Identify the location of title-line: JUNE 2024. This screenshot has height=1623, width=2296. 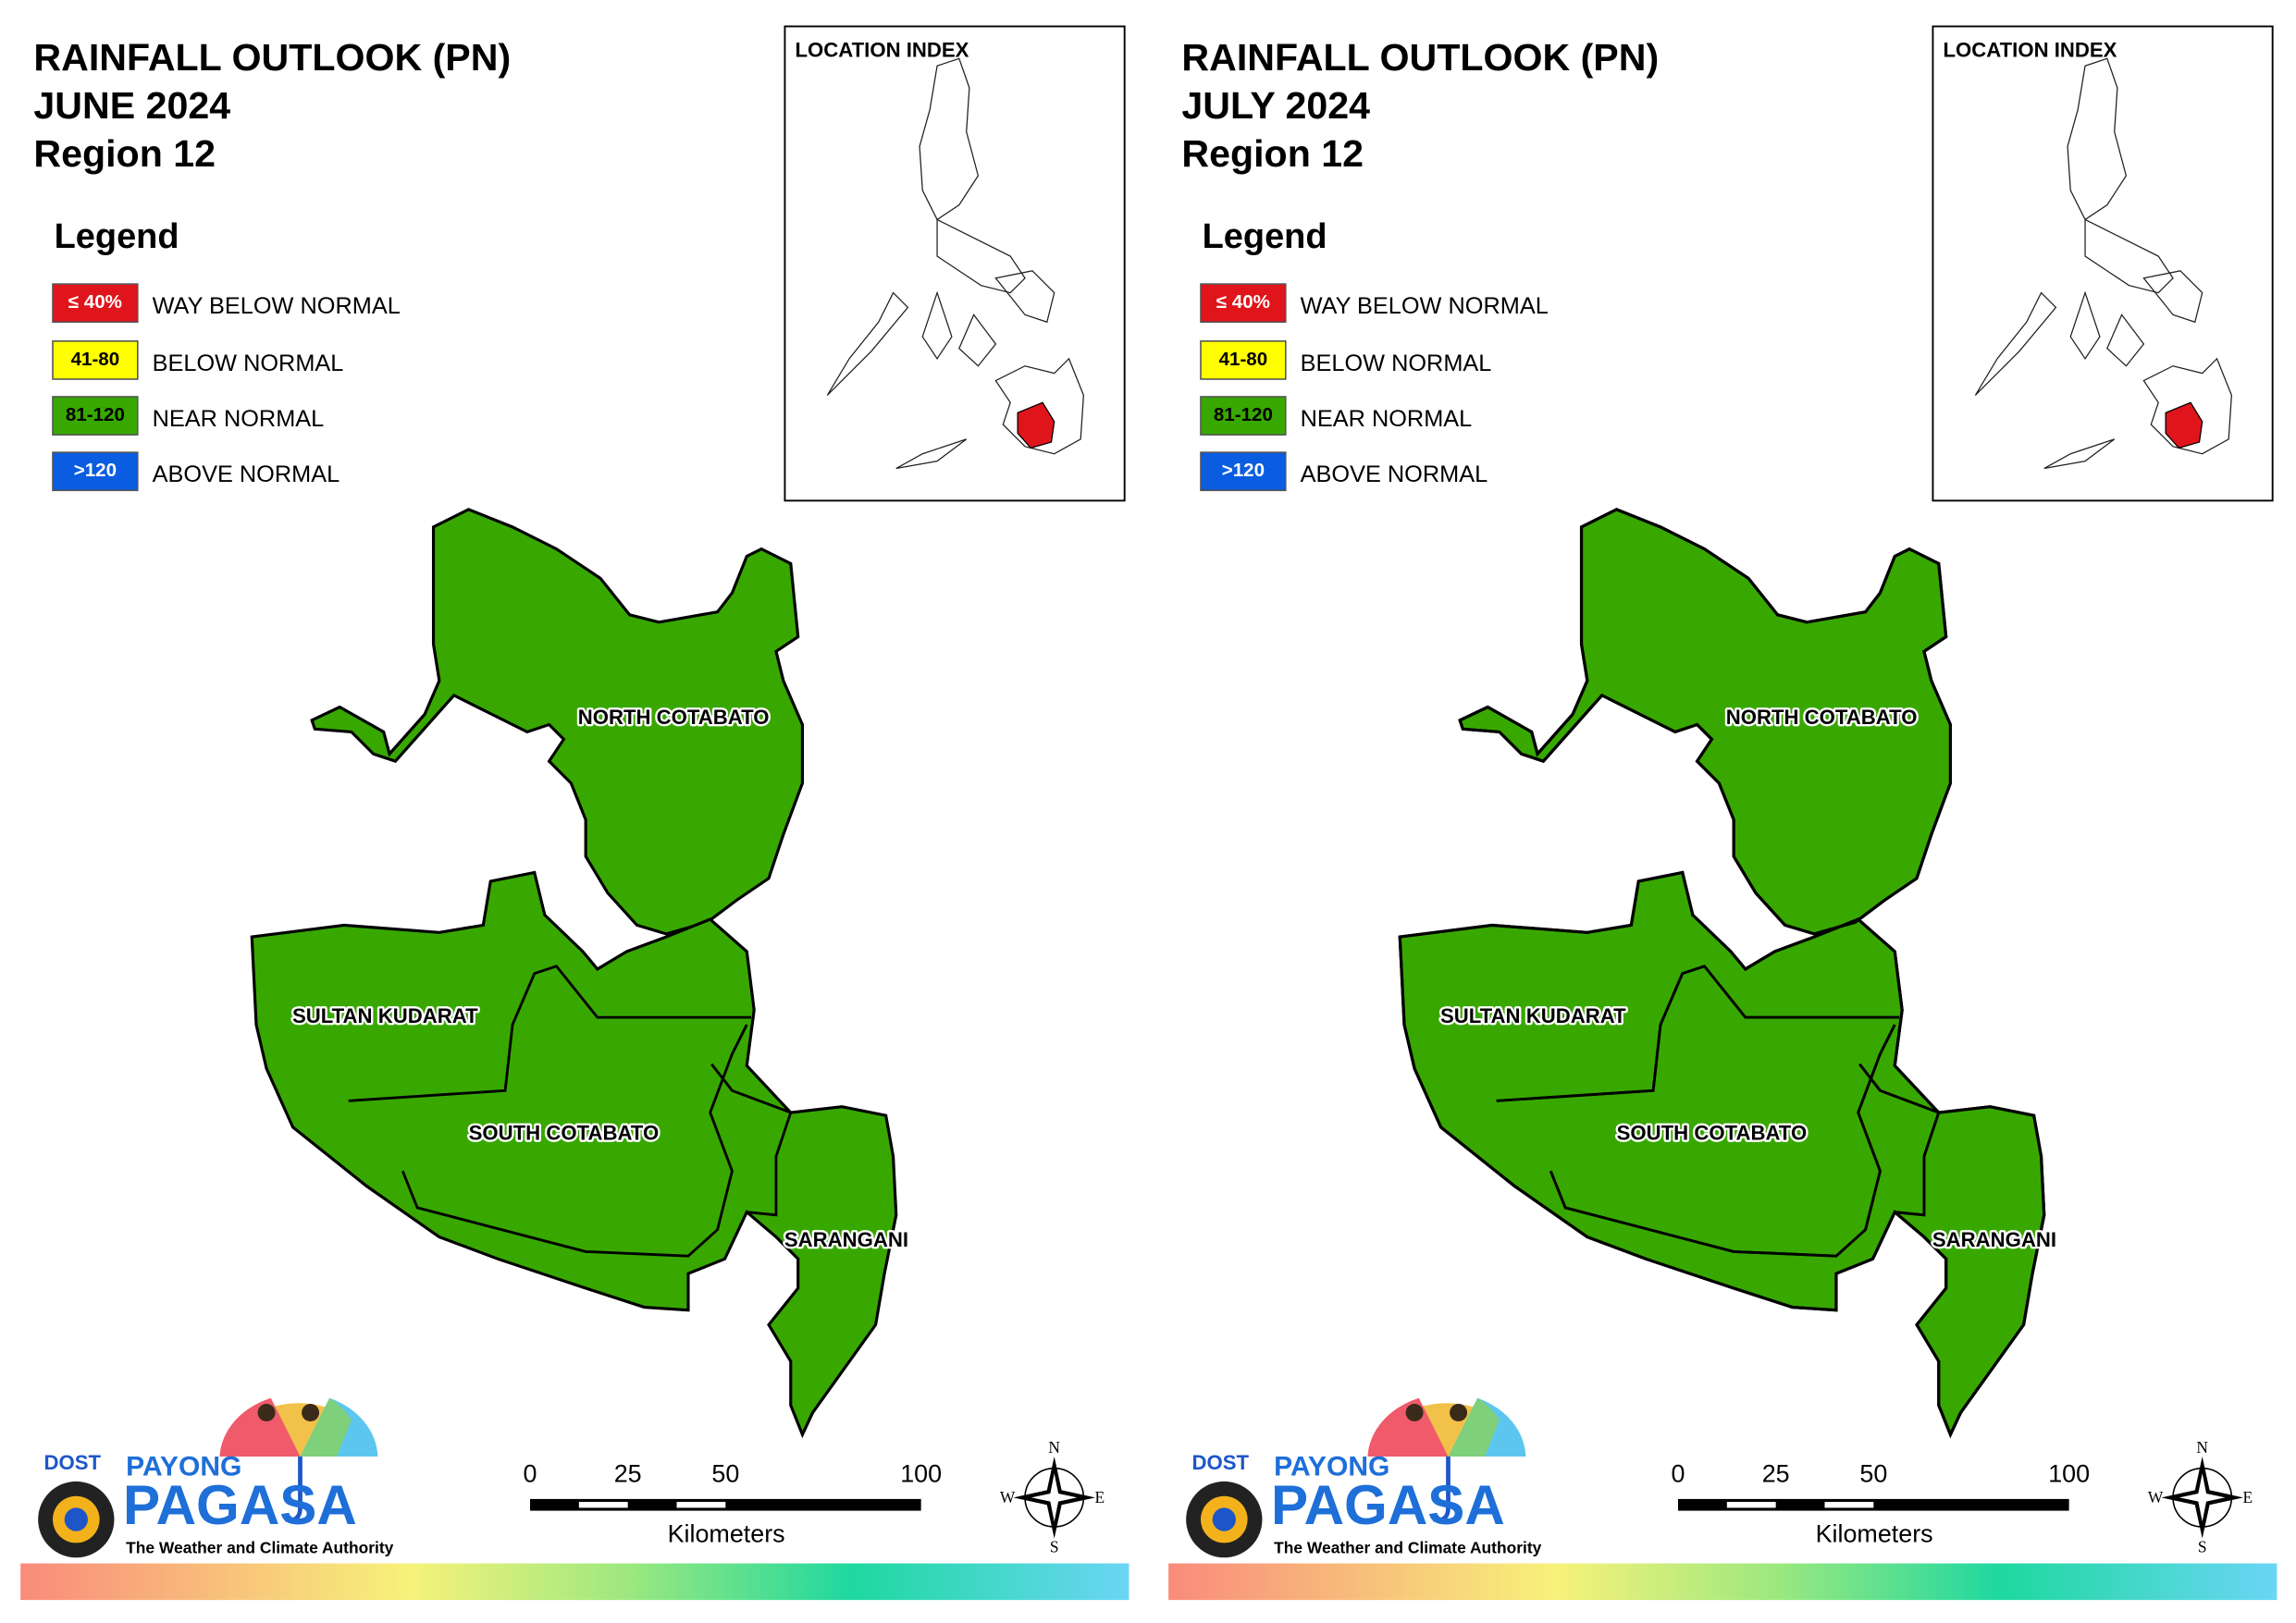
(131, 105).